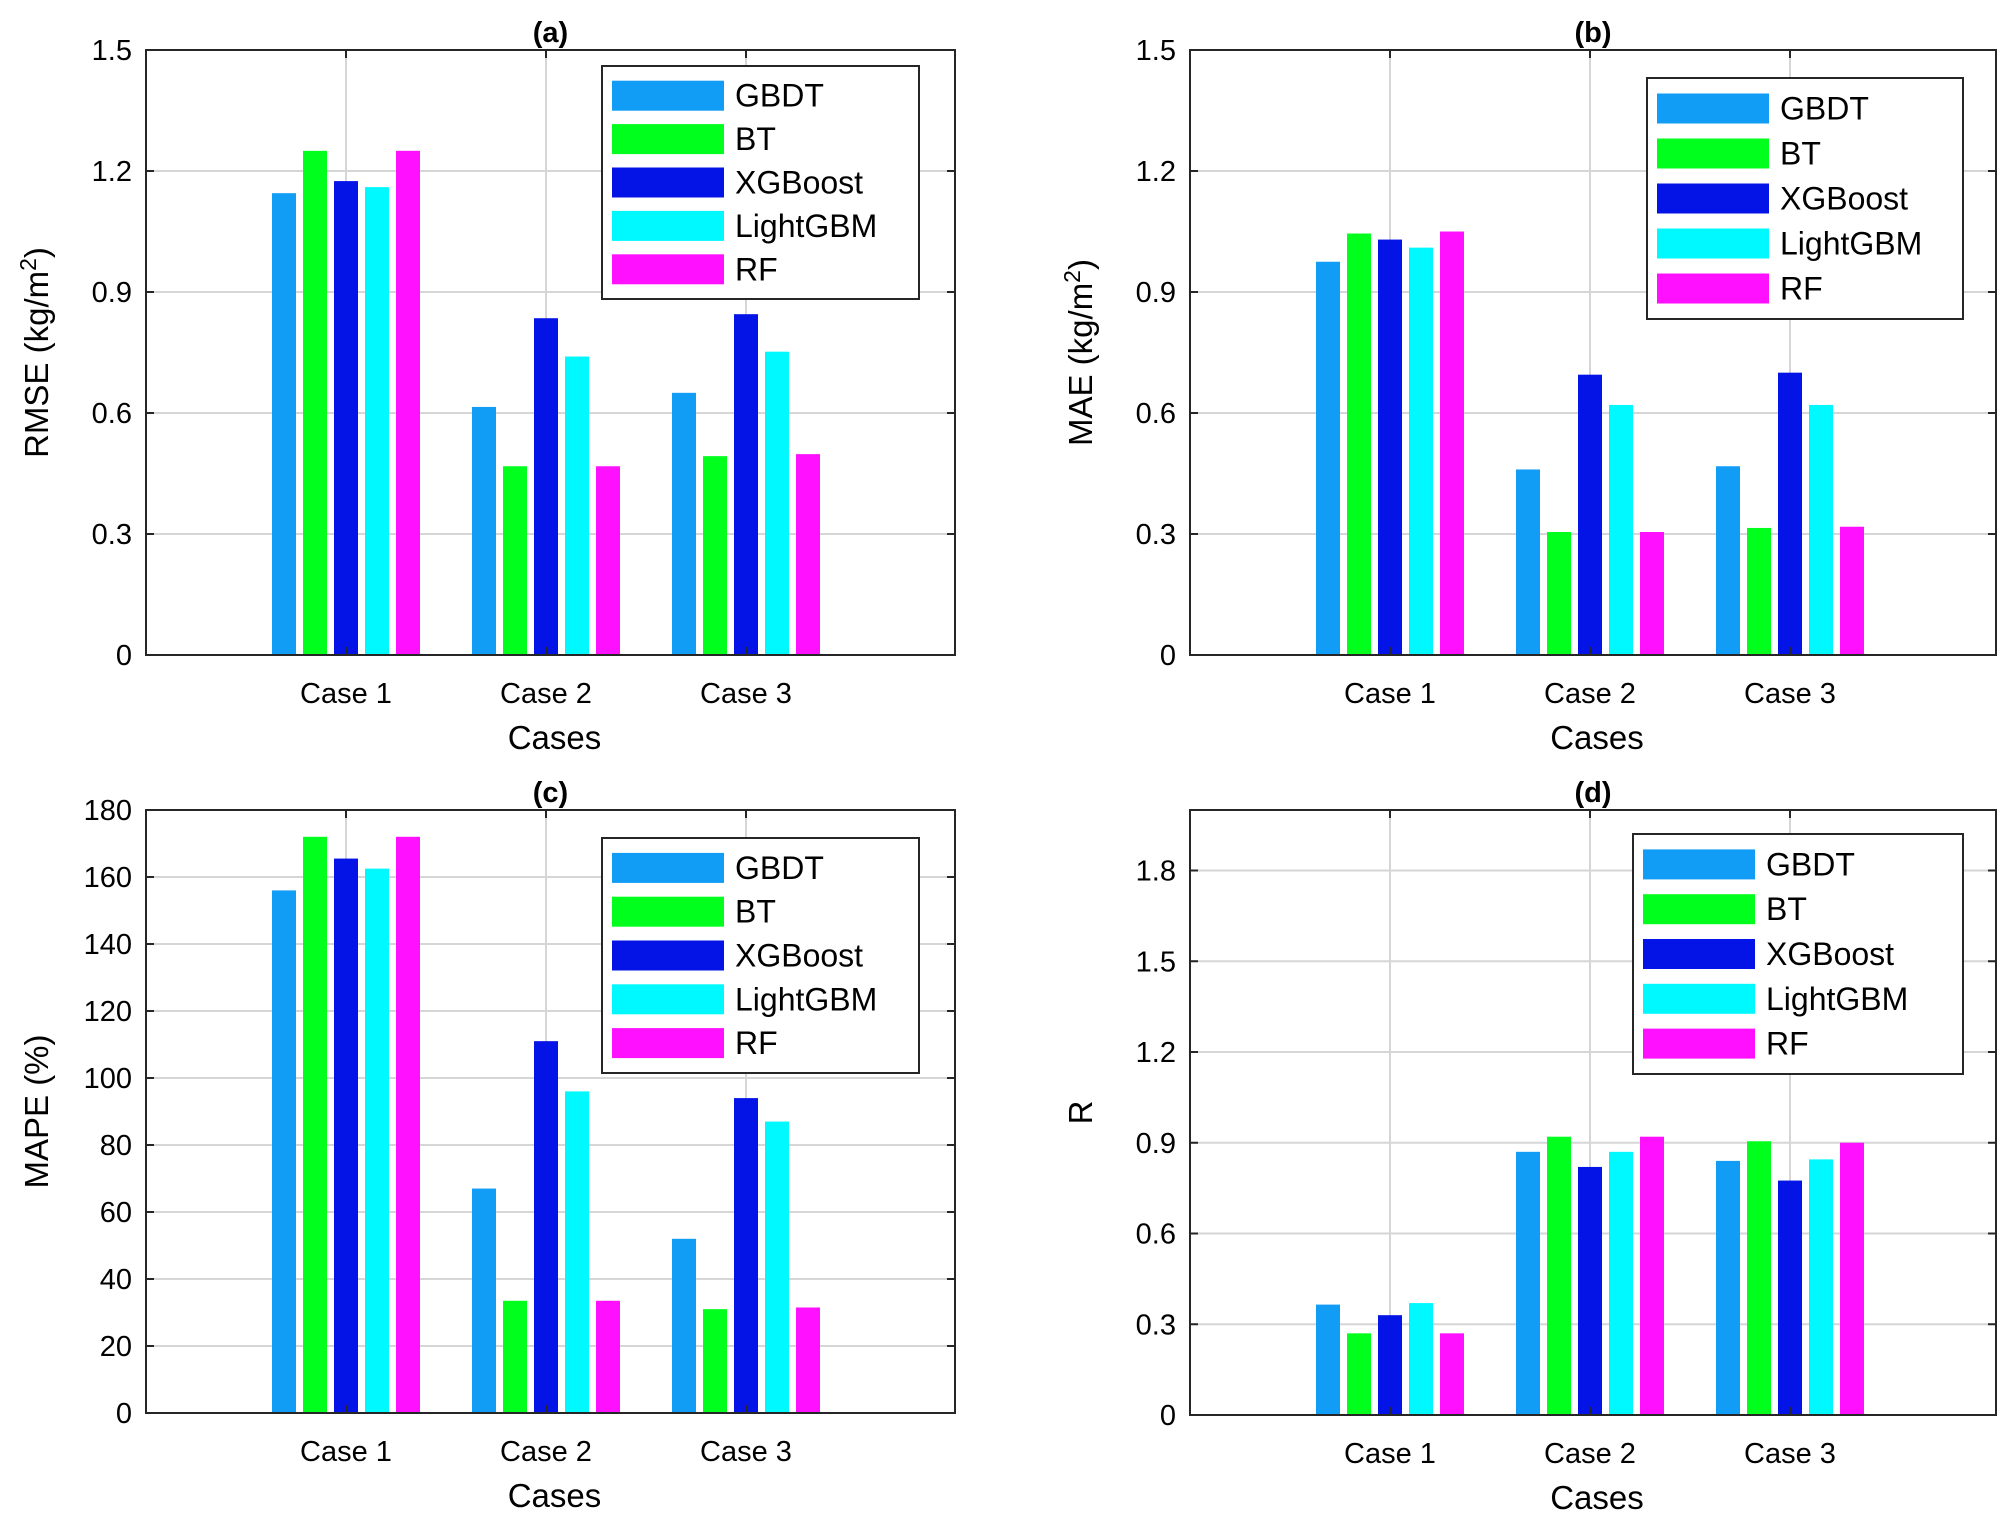 Image resolution: width=2000 pixels, height=1536 pixels. I want to click on y-tick-label: 0.6, so click(1156, 414).